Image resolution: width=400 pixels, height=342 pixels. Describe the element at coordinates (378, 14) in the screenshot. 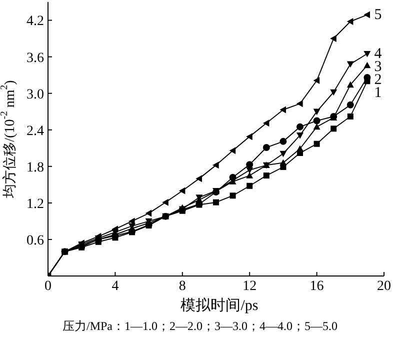

I see `series-label: 5` at that location.